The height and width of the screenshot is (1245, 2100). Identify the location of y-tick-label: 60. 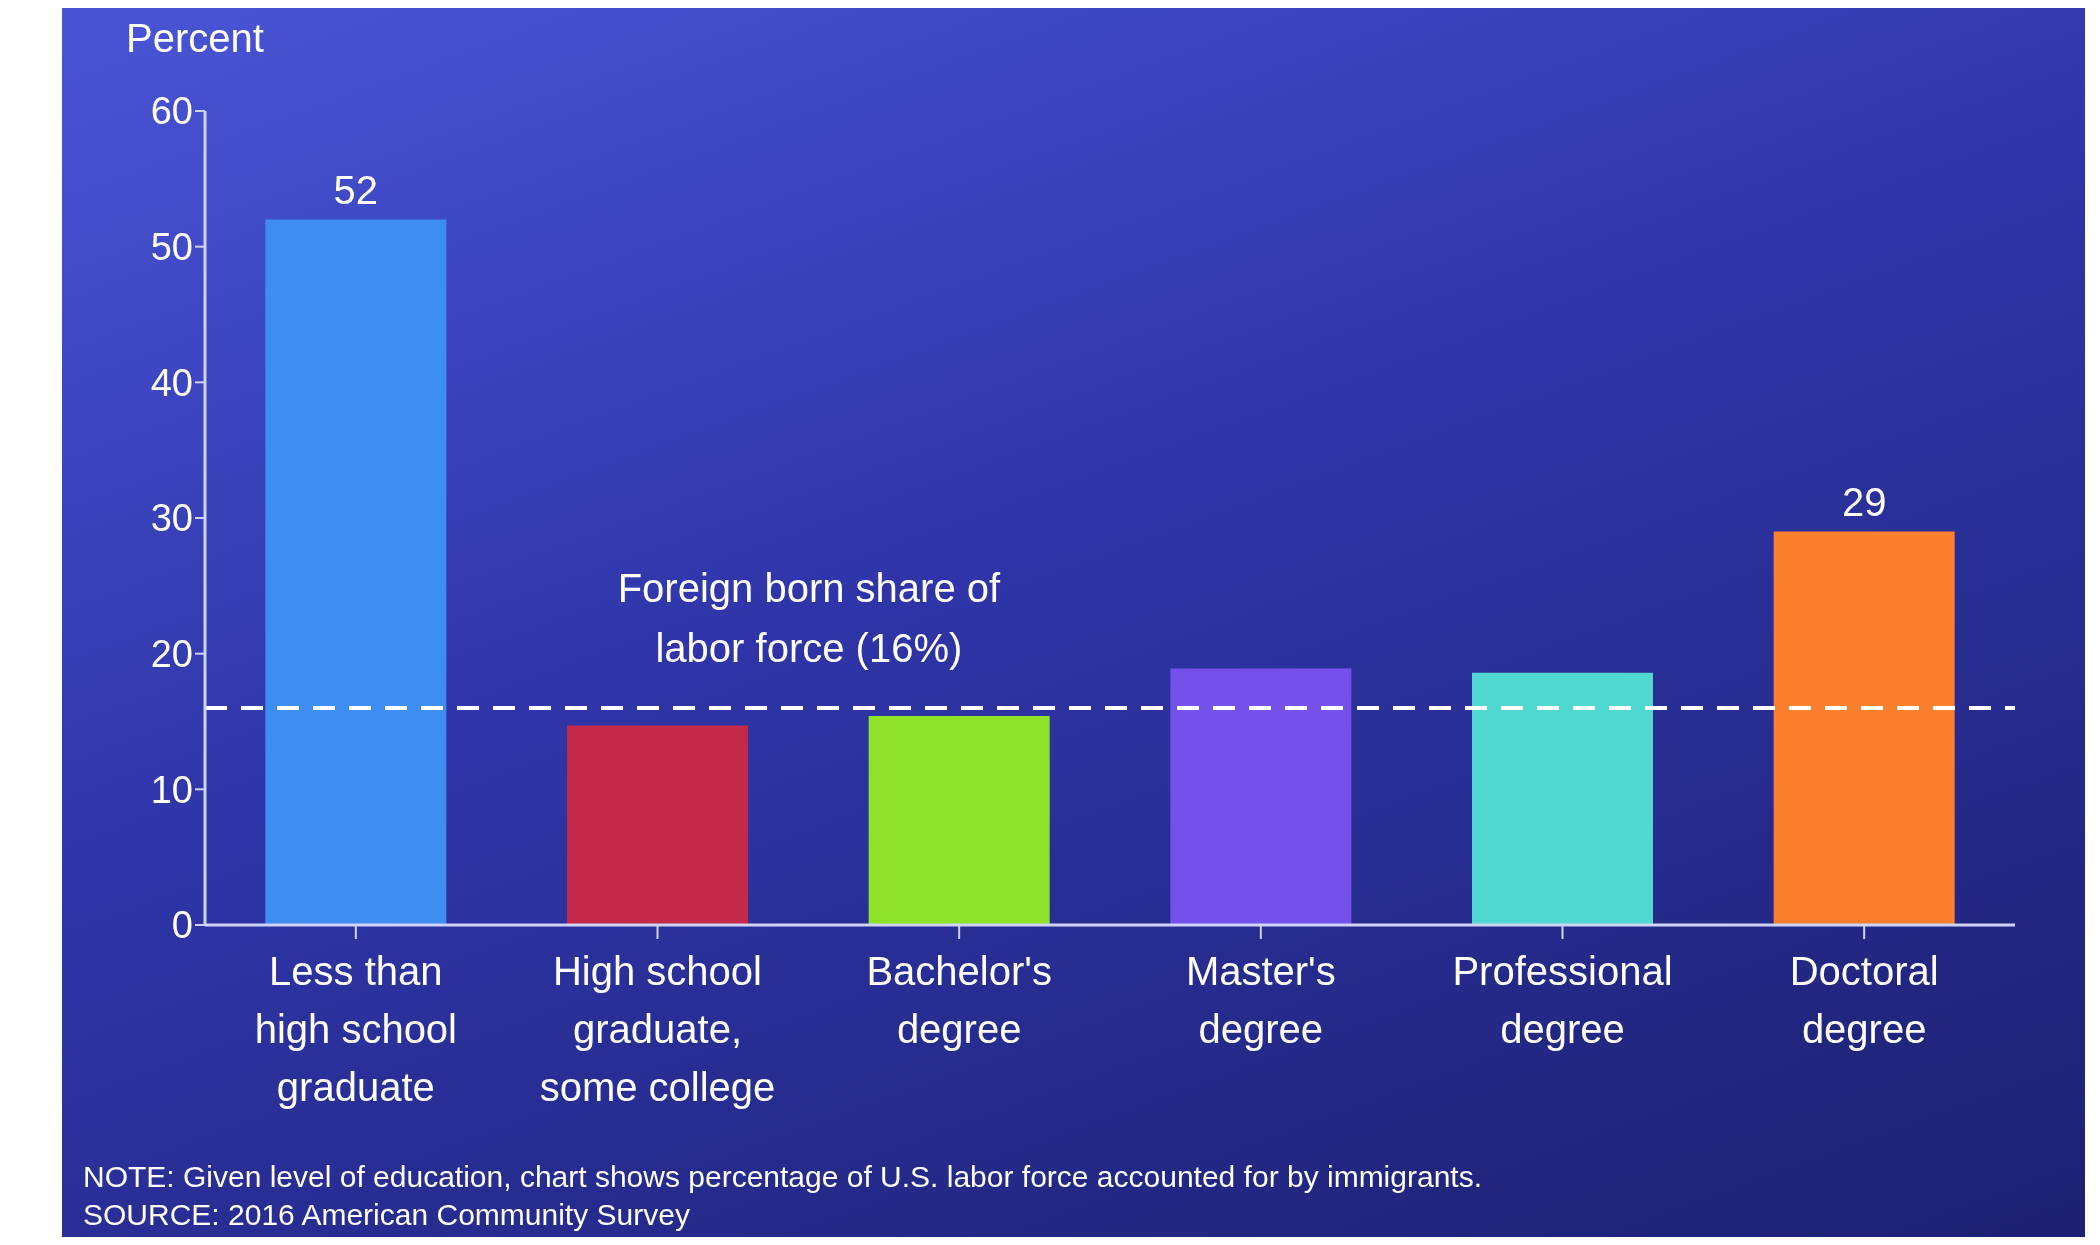
(171, 111).